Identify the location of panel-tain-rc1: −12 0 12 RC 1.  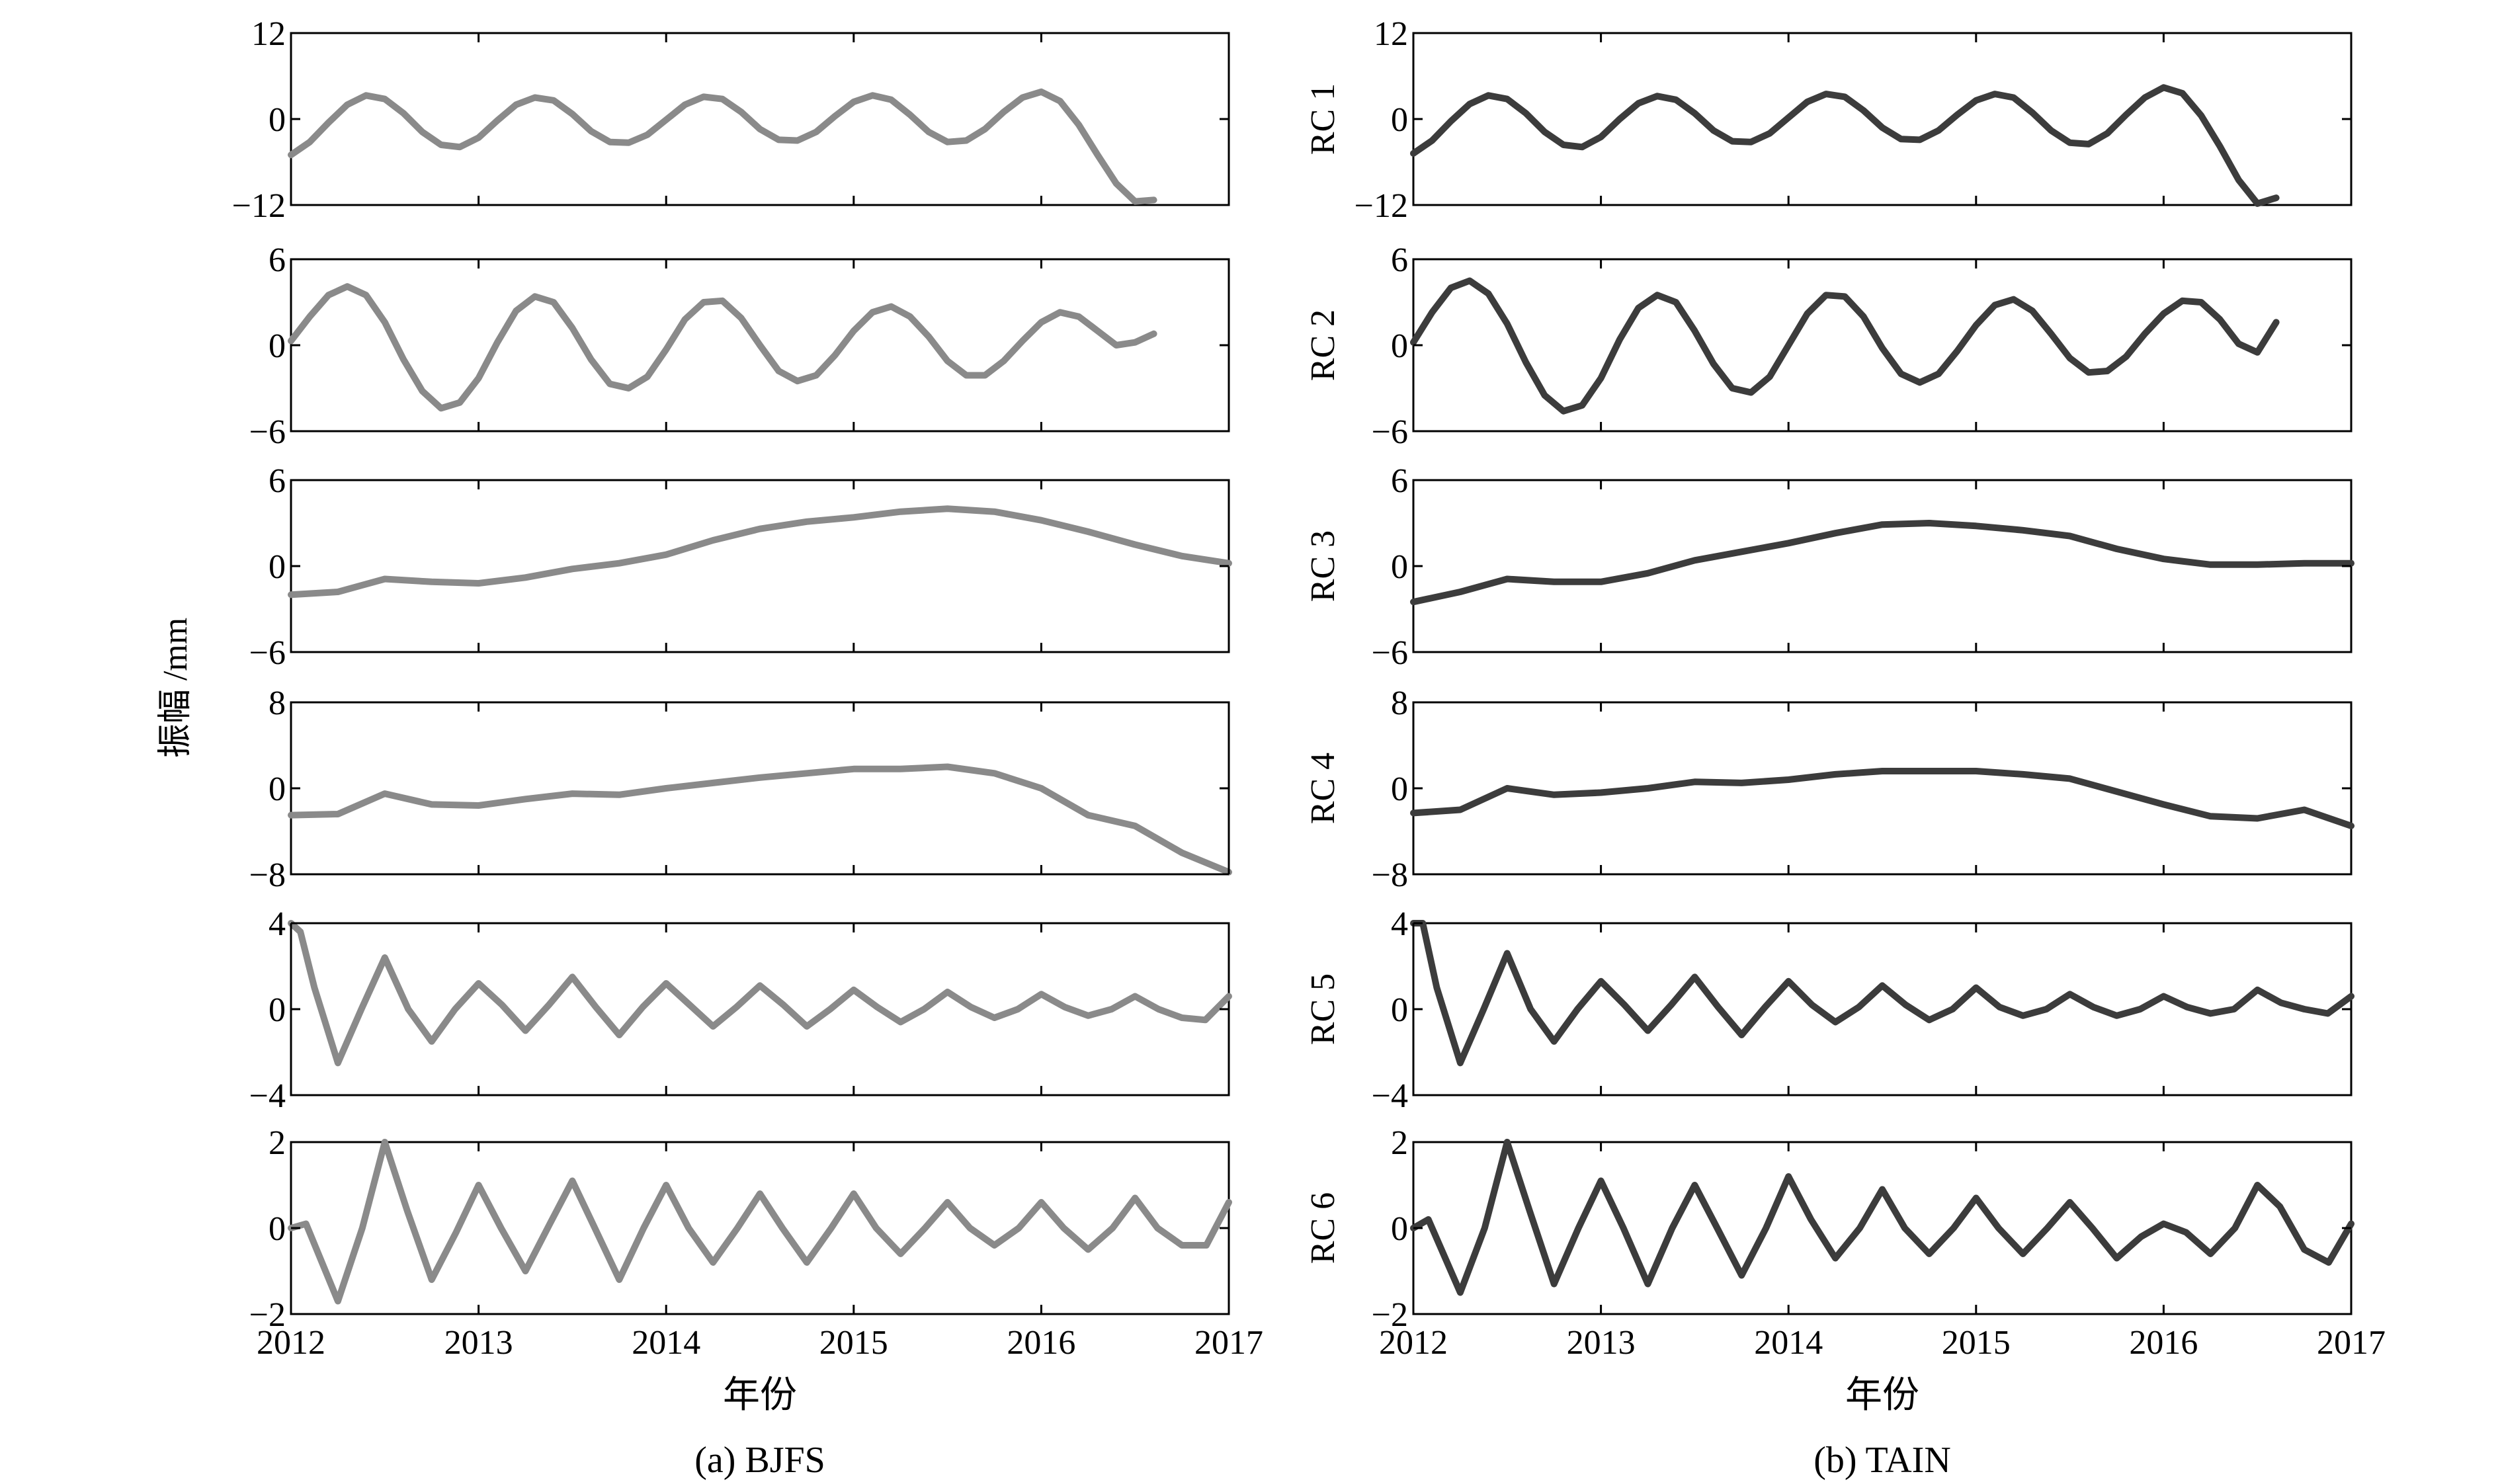
(1828, 120).